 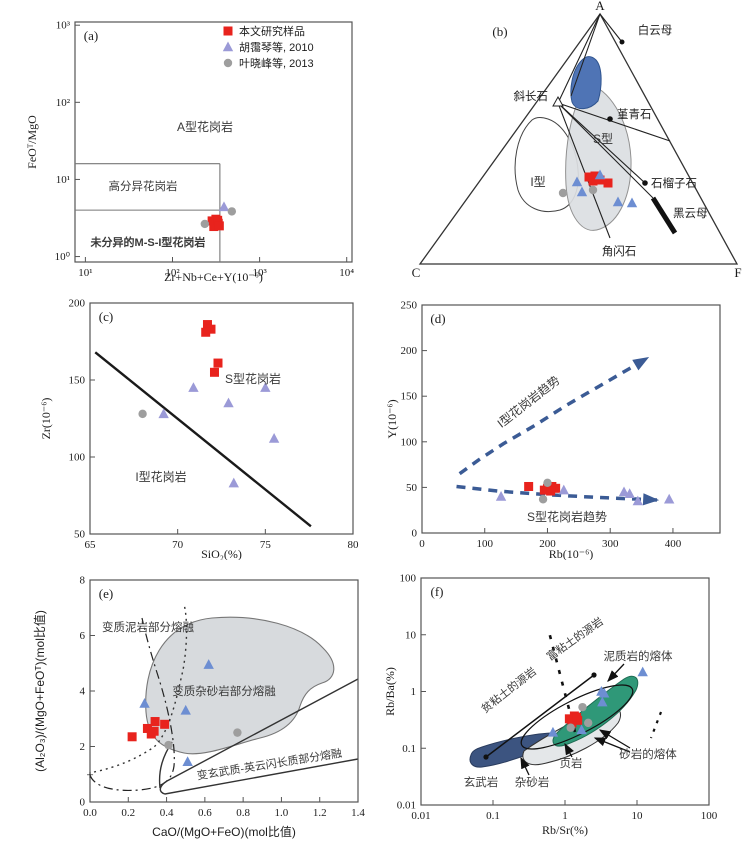 I want to click on chart-mark: 100, so click(x=77, y=458).